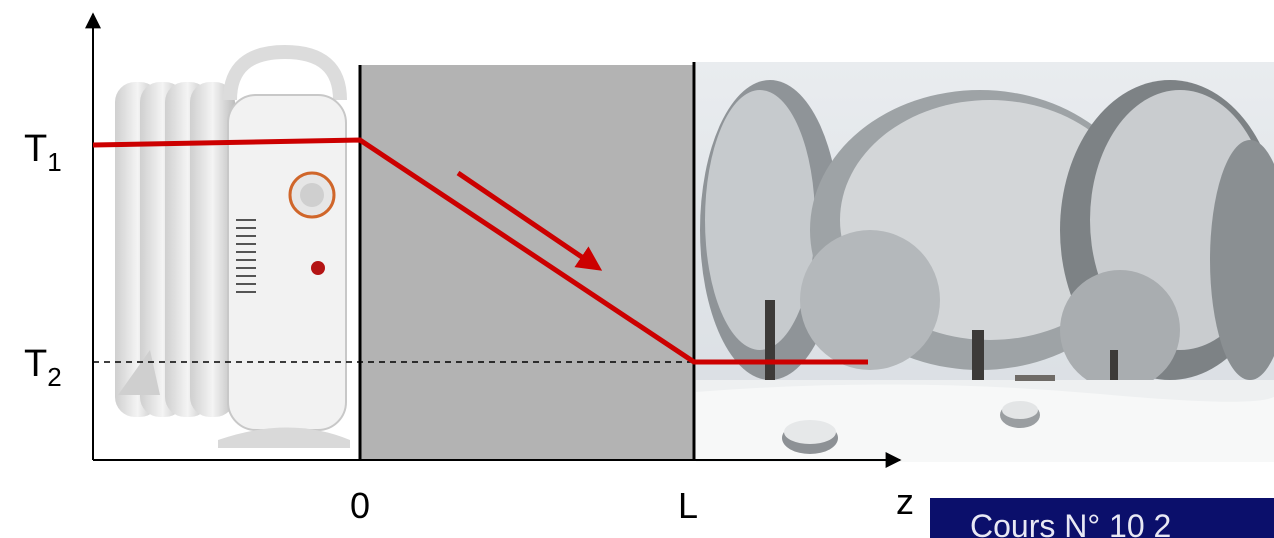 This screenshot has width=1274, height=538. I want to click on course-badge: Cours N° 10 2, so click(1102, 518).